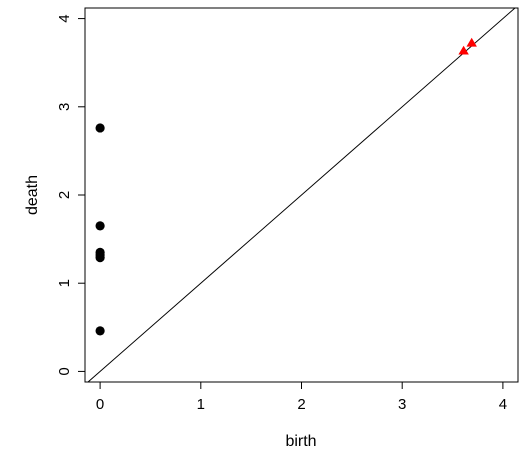  Describe the element at coordinates (402, 404) in the screenshot. I see `x-tick-label: 3` at that location.